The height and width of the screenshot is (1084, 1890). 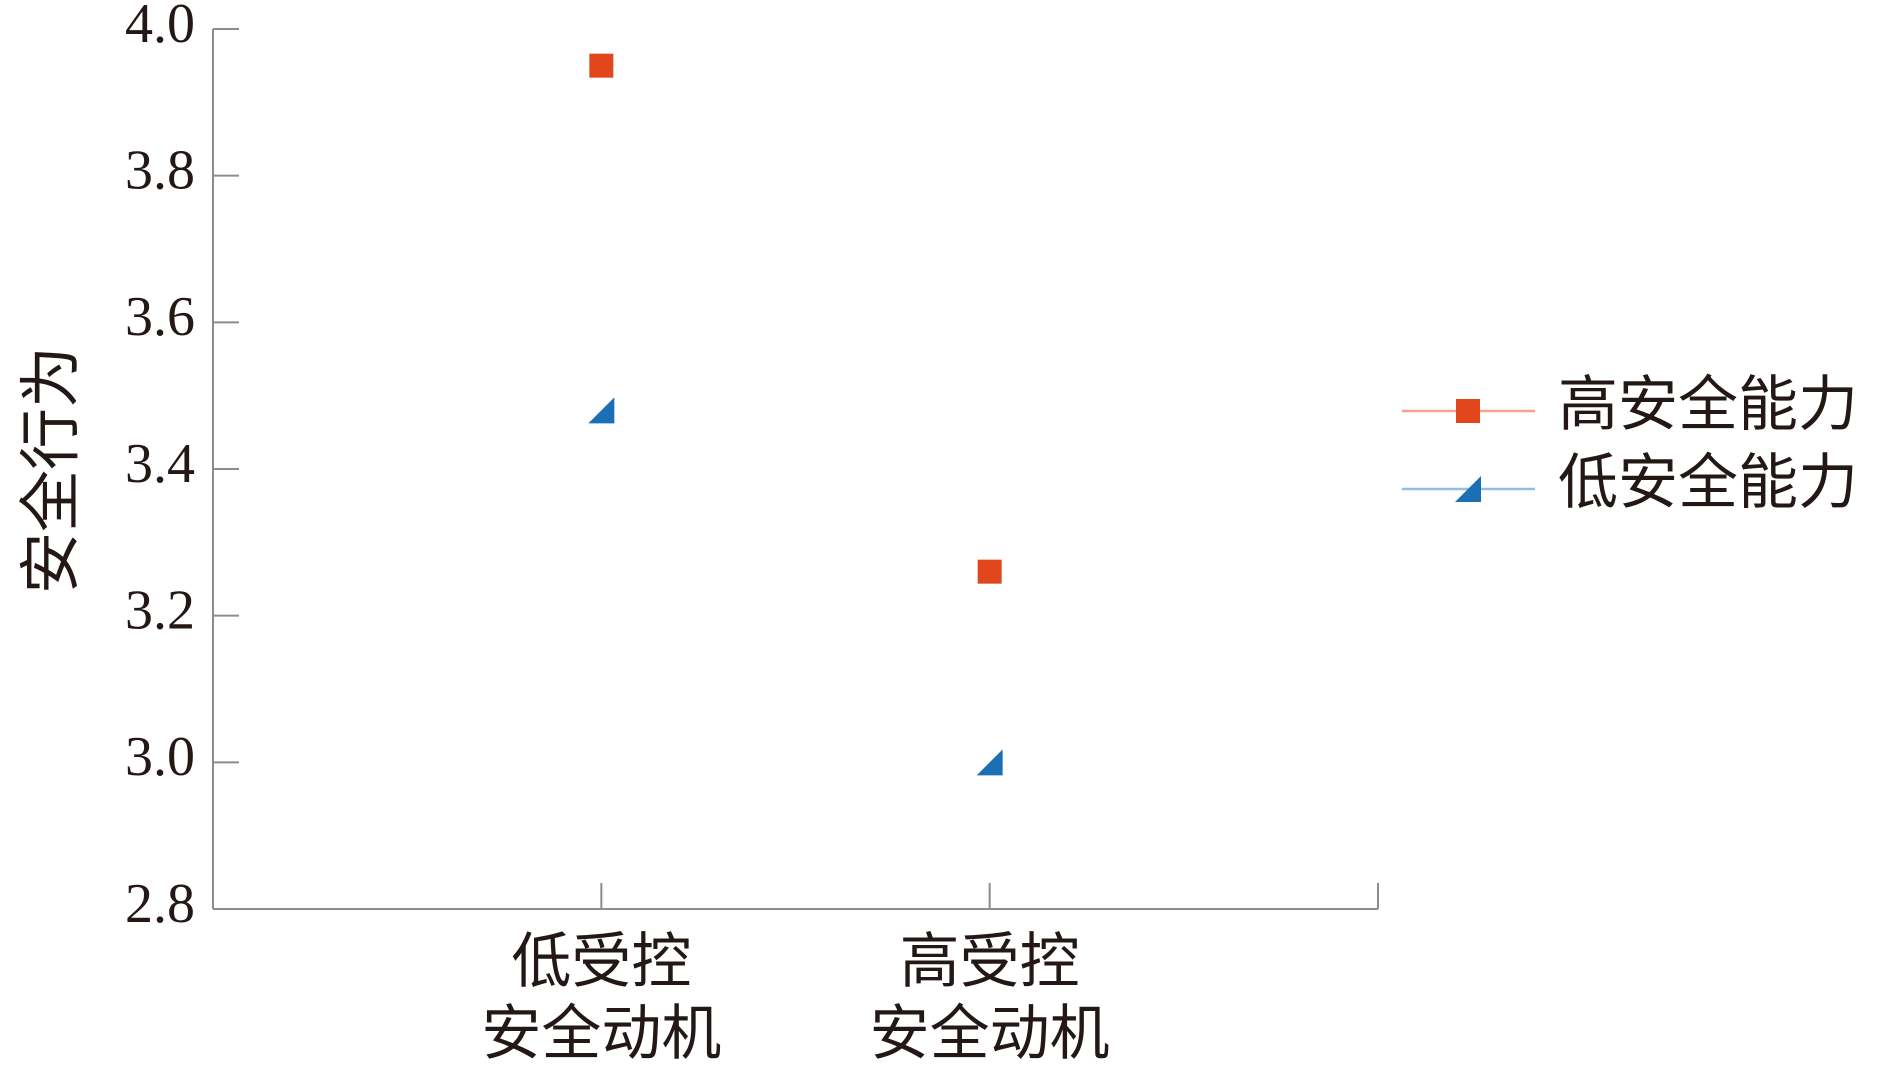 I want to click on y-tick-label: 3.8, so click(x=160, y=171).